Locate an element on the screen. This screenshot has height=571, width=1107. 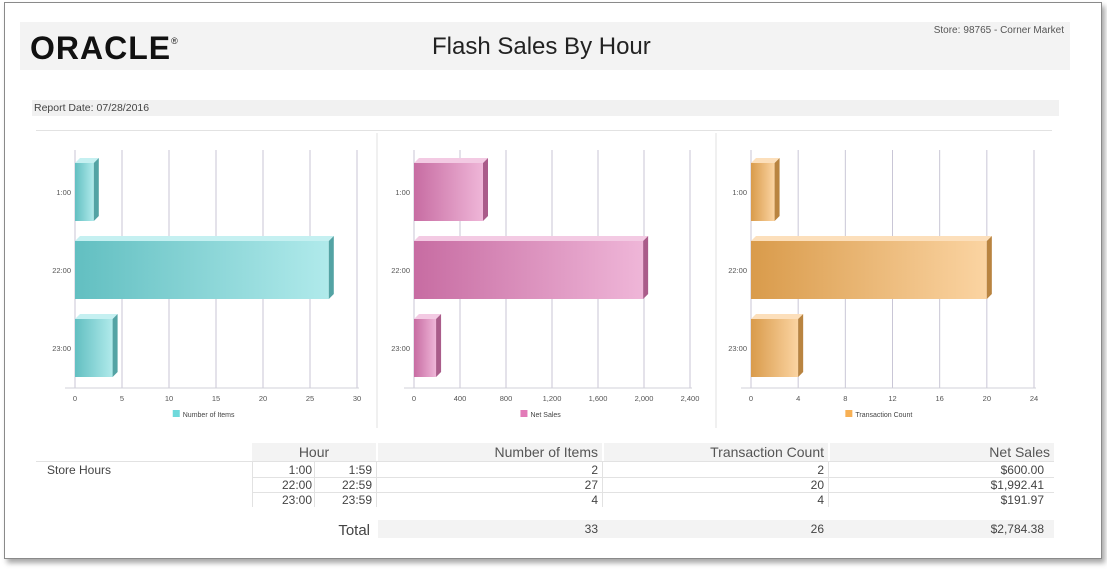
divider is located at coordinates (544, 130).